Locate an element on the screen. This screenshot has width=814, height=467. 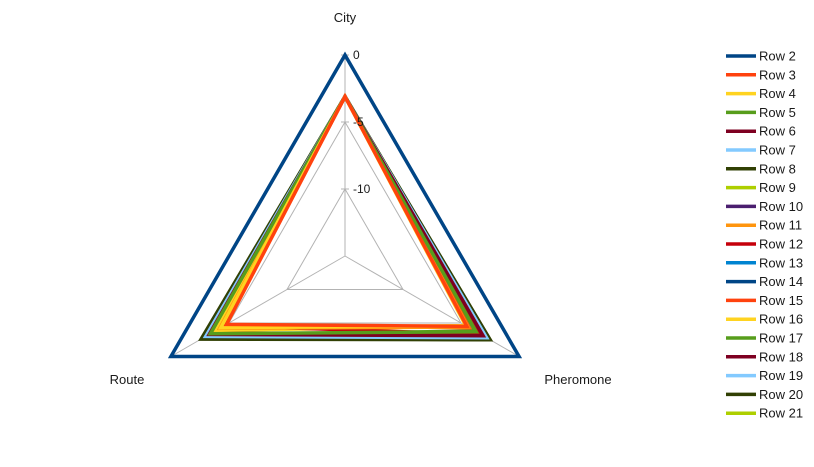
tick-label: -5 is located at coordinates (358, 122).